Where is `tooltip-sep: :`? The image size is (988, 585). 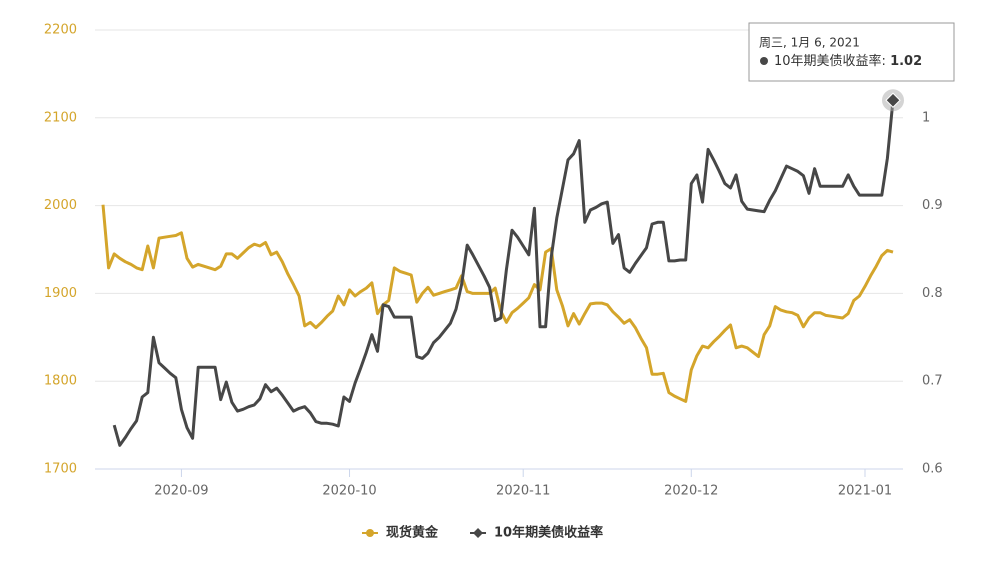
tooltip-sep: : is located at coordinates (886, 61).